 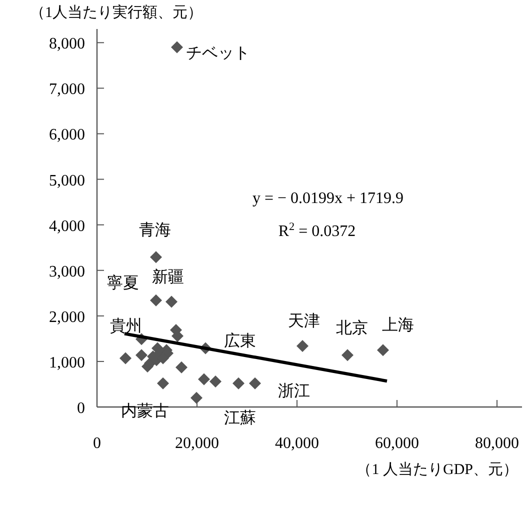 What do you see at coordinates (437, 469) in the screenshot?
I see `x-axis-title: （1 人当たりGDP、元）` at bounding box center [437, 469].